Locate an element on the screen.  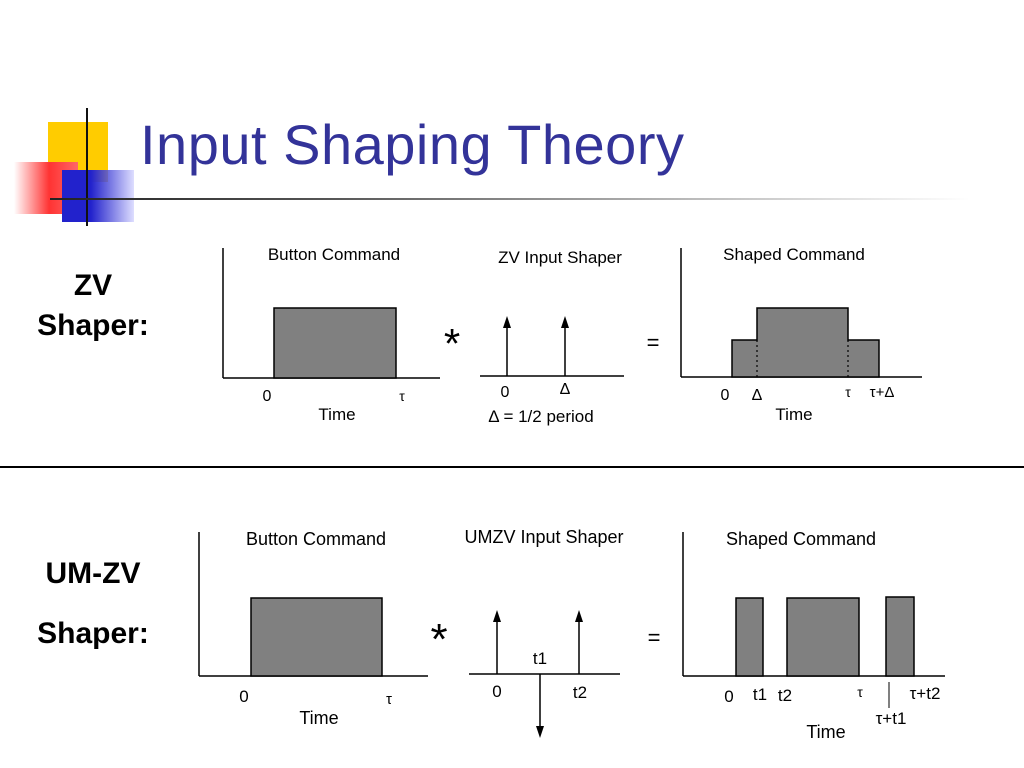
umzv-button-tick-end: τ is located at coordinates (389, 699).